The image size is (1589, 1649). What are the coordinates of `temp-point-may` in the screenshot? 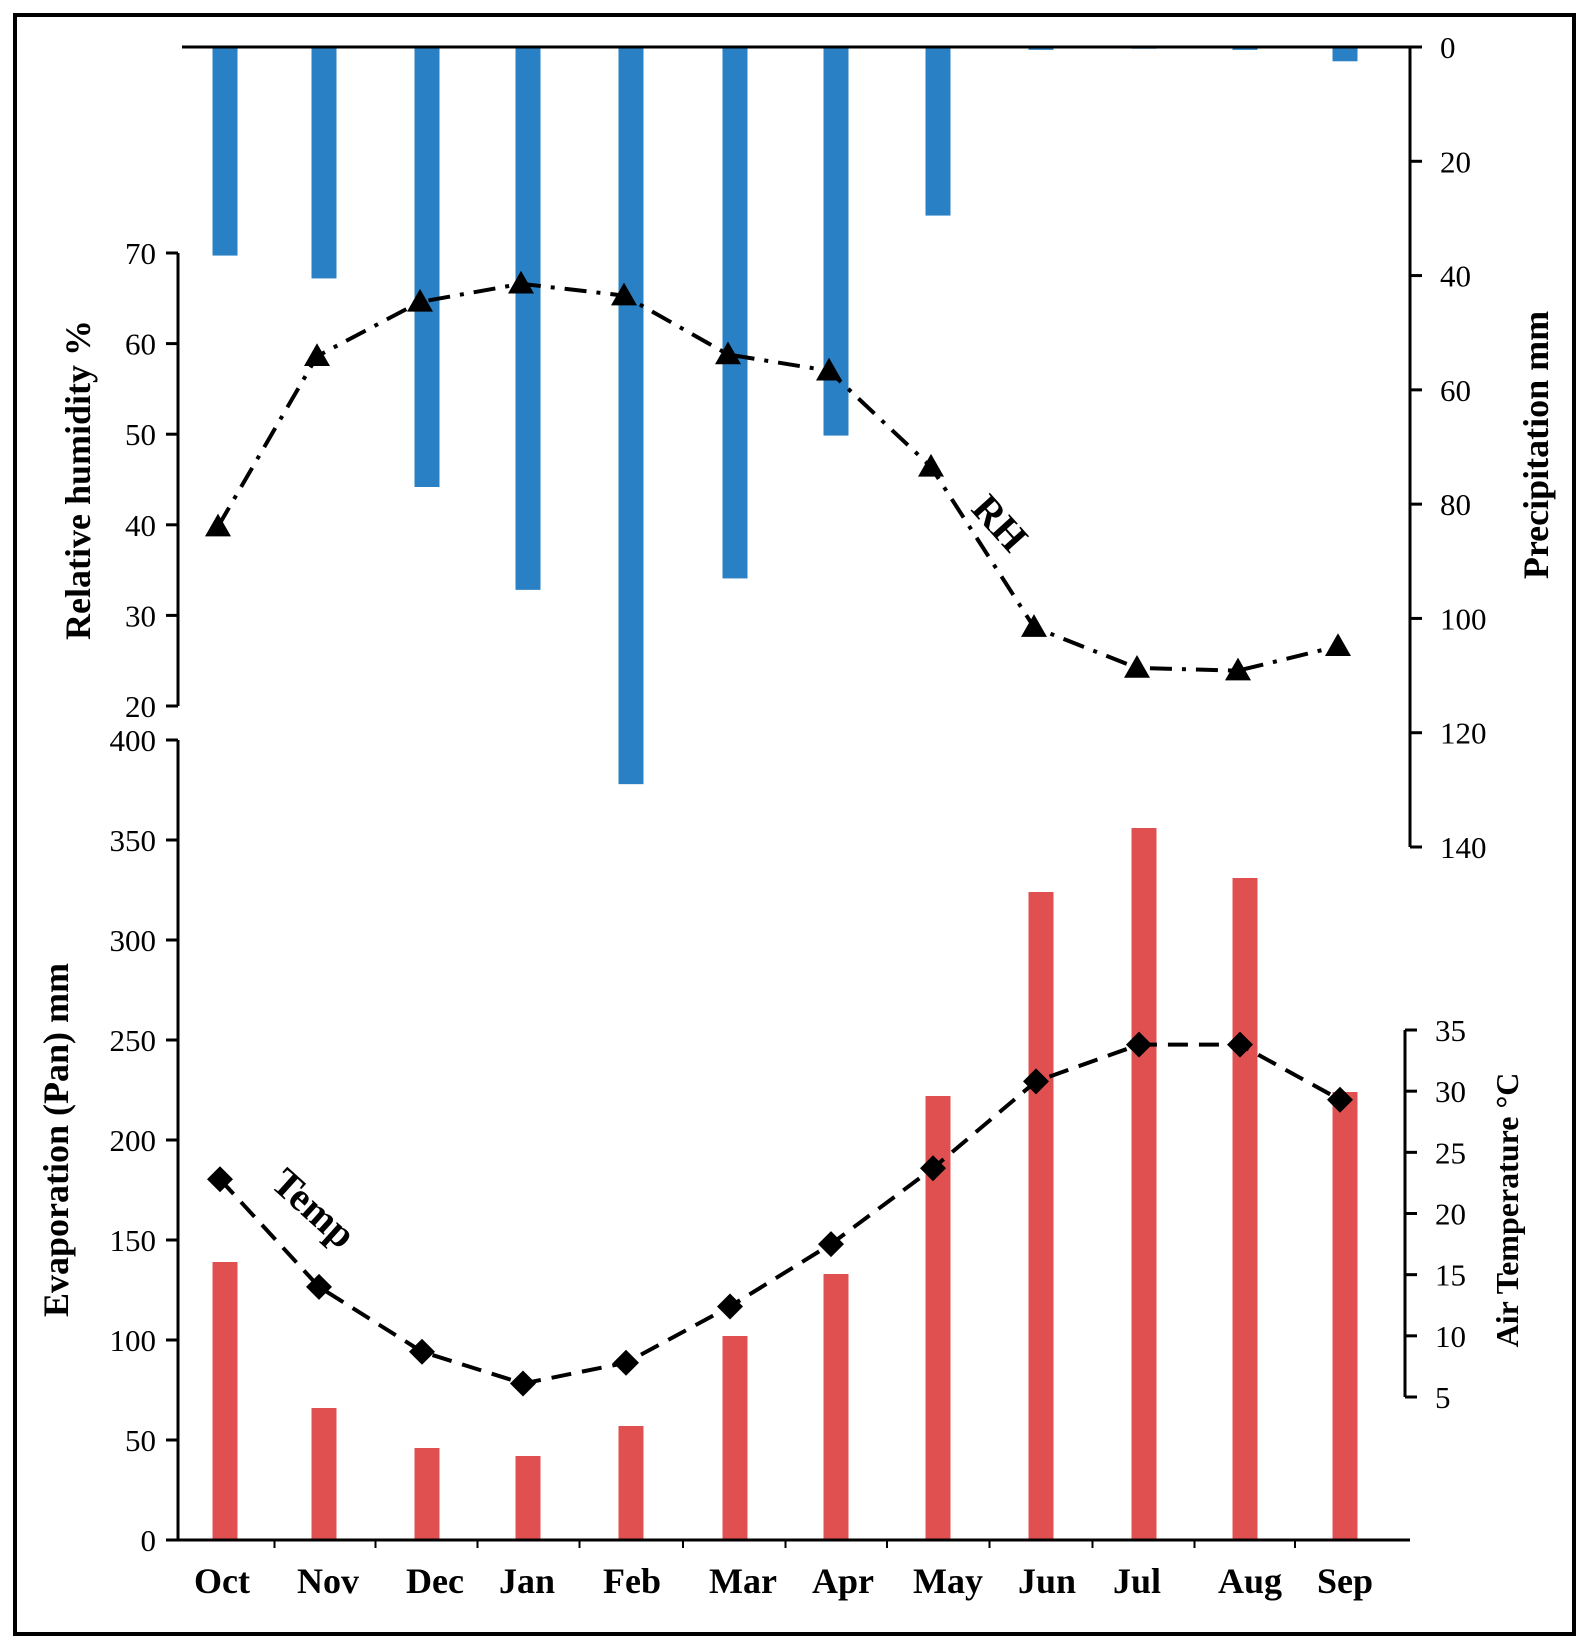 It's located at (933, 1168).